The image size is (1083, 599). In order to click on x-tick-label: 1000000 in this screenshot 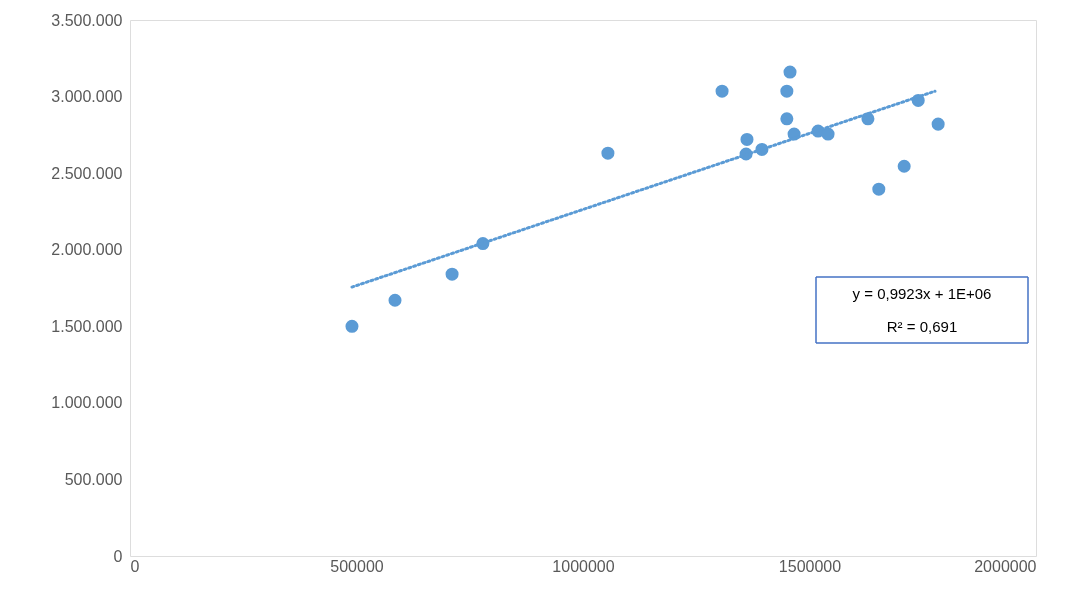, I will do `click(583, 566)`.